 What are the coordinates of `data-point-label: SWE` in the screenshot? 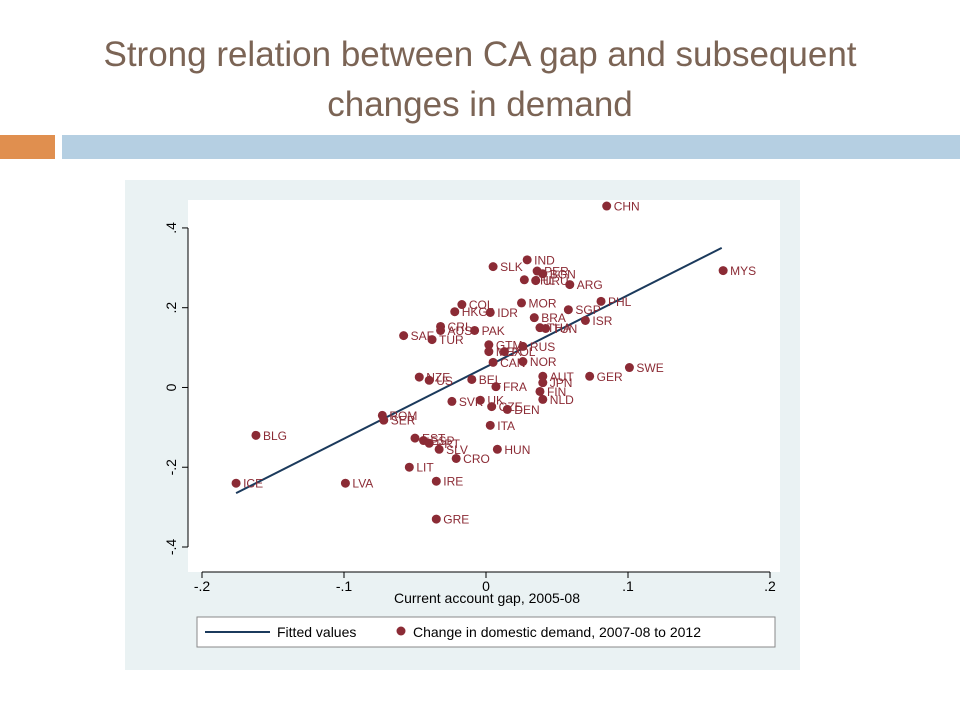 It's located at (649, 368).